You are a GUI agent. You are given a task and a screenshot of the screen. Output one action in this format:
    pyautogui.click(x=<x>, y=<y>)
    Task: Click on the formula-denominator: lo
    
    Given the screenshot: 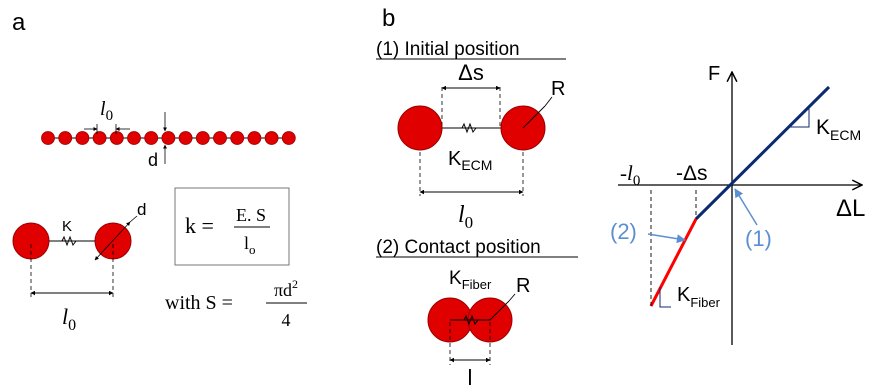 What is the action you would take?
    pyautogui.click(x=250, y=245)
    